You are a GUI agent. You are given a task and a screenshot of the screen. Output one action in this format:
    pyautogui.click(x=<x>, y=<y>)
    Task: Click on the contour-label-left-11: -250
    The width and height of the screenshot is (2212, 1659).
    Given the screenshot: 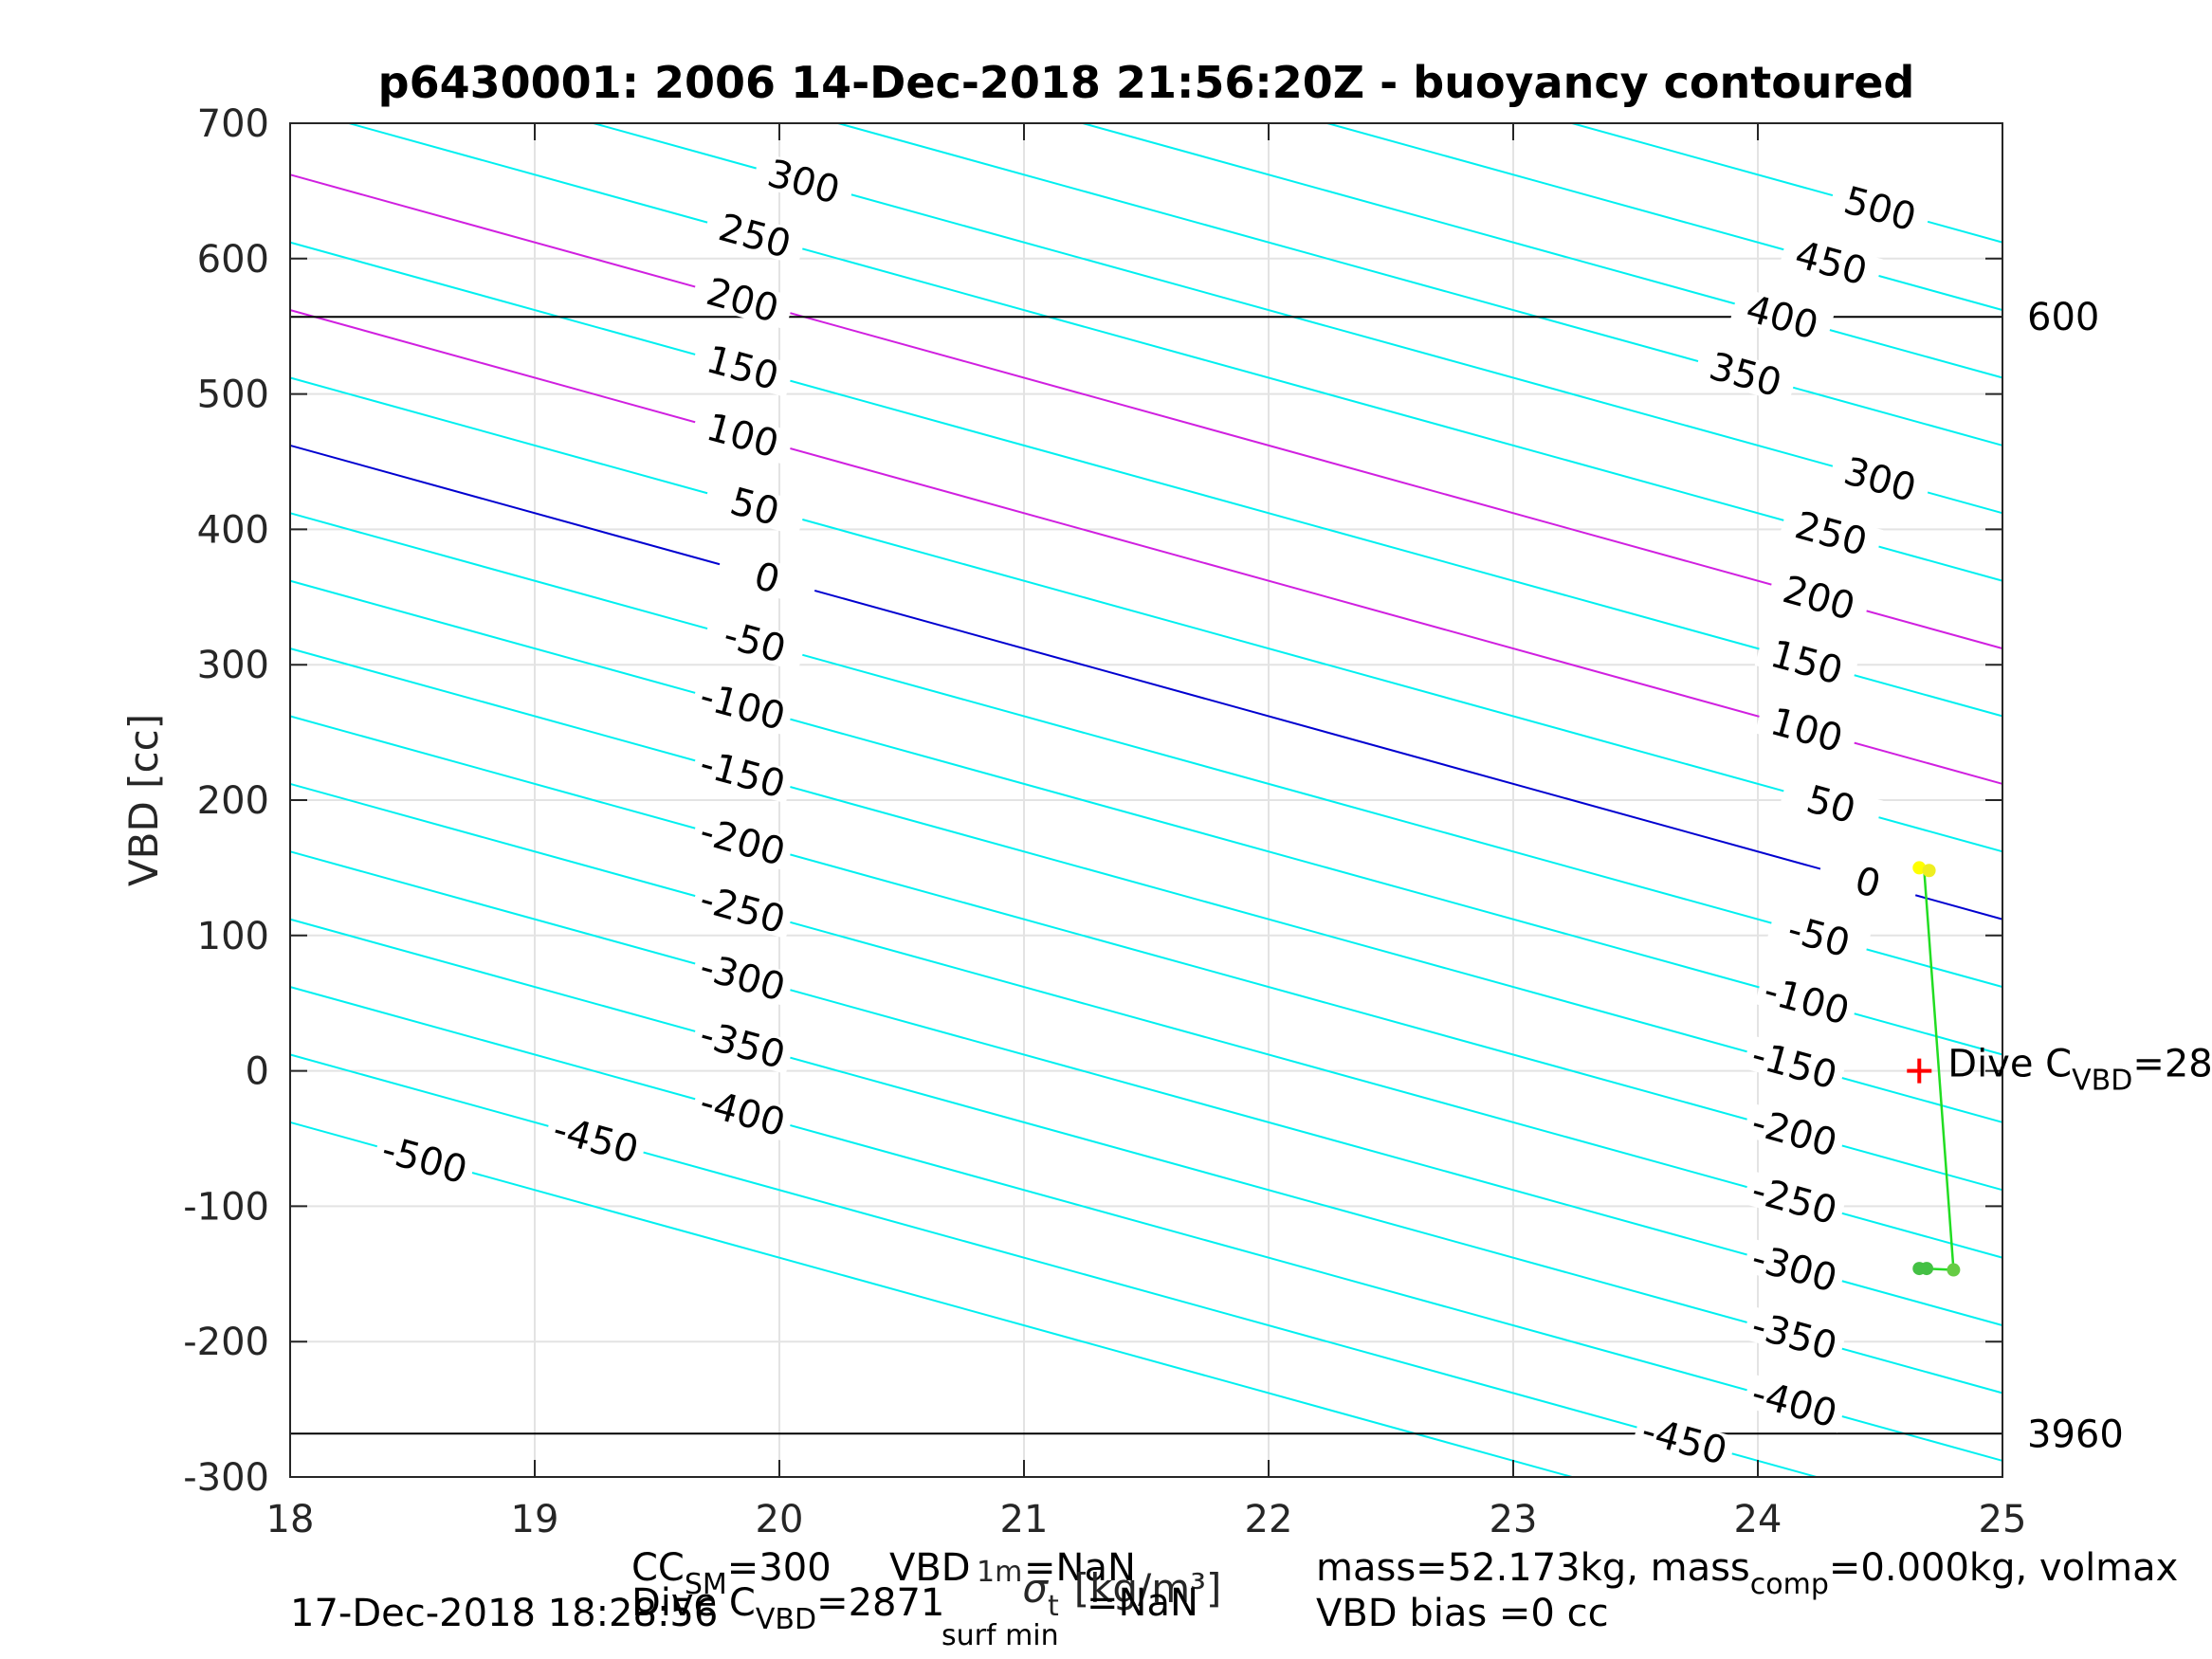 What is the action you would take?
    pyautogui.click(x=742, y=910)
    